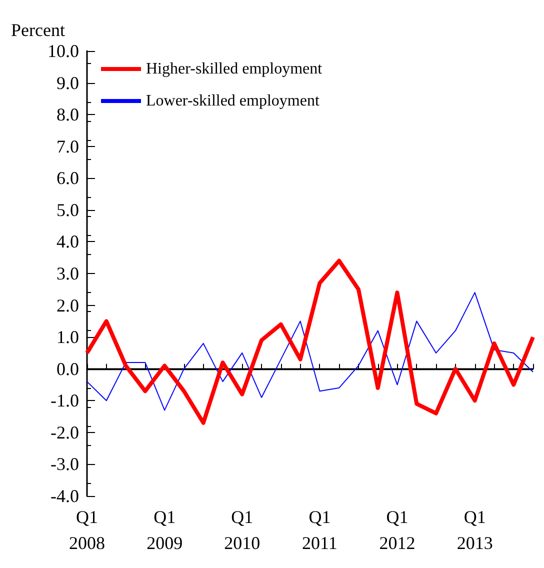  I want to click on x-tick-label: Q1 2013, so click(474, 530).